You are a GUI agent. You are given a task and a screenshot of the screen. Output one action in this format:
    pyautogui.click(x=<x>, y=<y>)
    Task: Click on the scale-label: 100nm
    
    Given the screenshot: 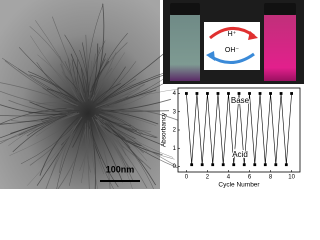 What is the action you would take?
    pyautogui.click(x=120, y=169)
    